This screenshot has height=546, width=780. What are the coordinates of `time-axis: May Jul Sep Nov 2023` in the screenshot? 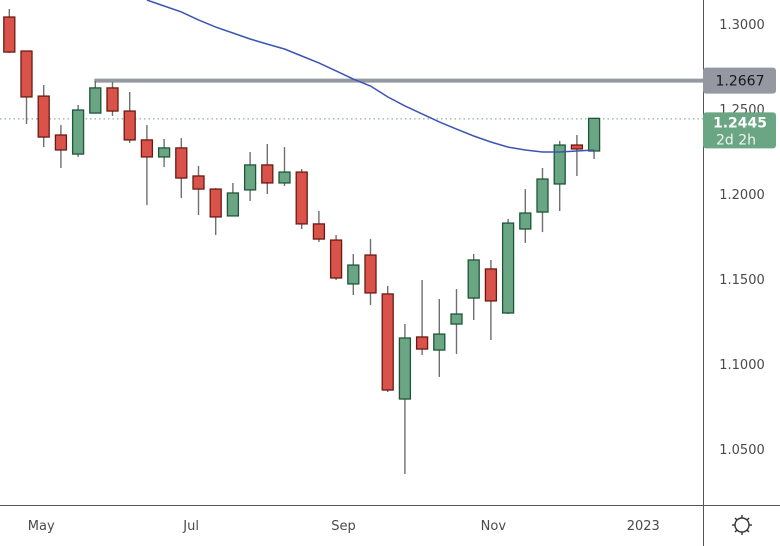 It's located at (344, 526).